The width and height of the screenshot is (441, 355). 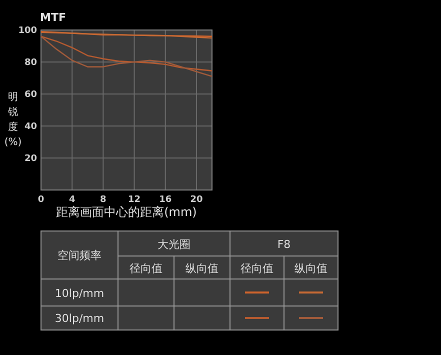 What do you see at coordinates (165, 200) in the screenshot?
I see `x-tick-label: 16` at bounding box center [165, 200].